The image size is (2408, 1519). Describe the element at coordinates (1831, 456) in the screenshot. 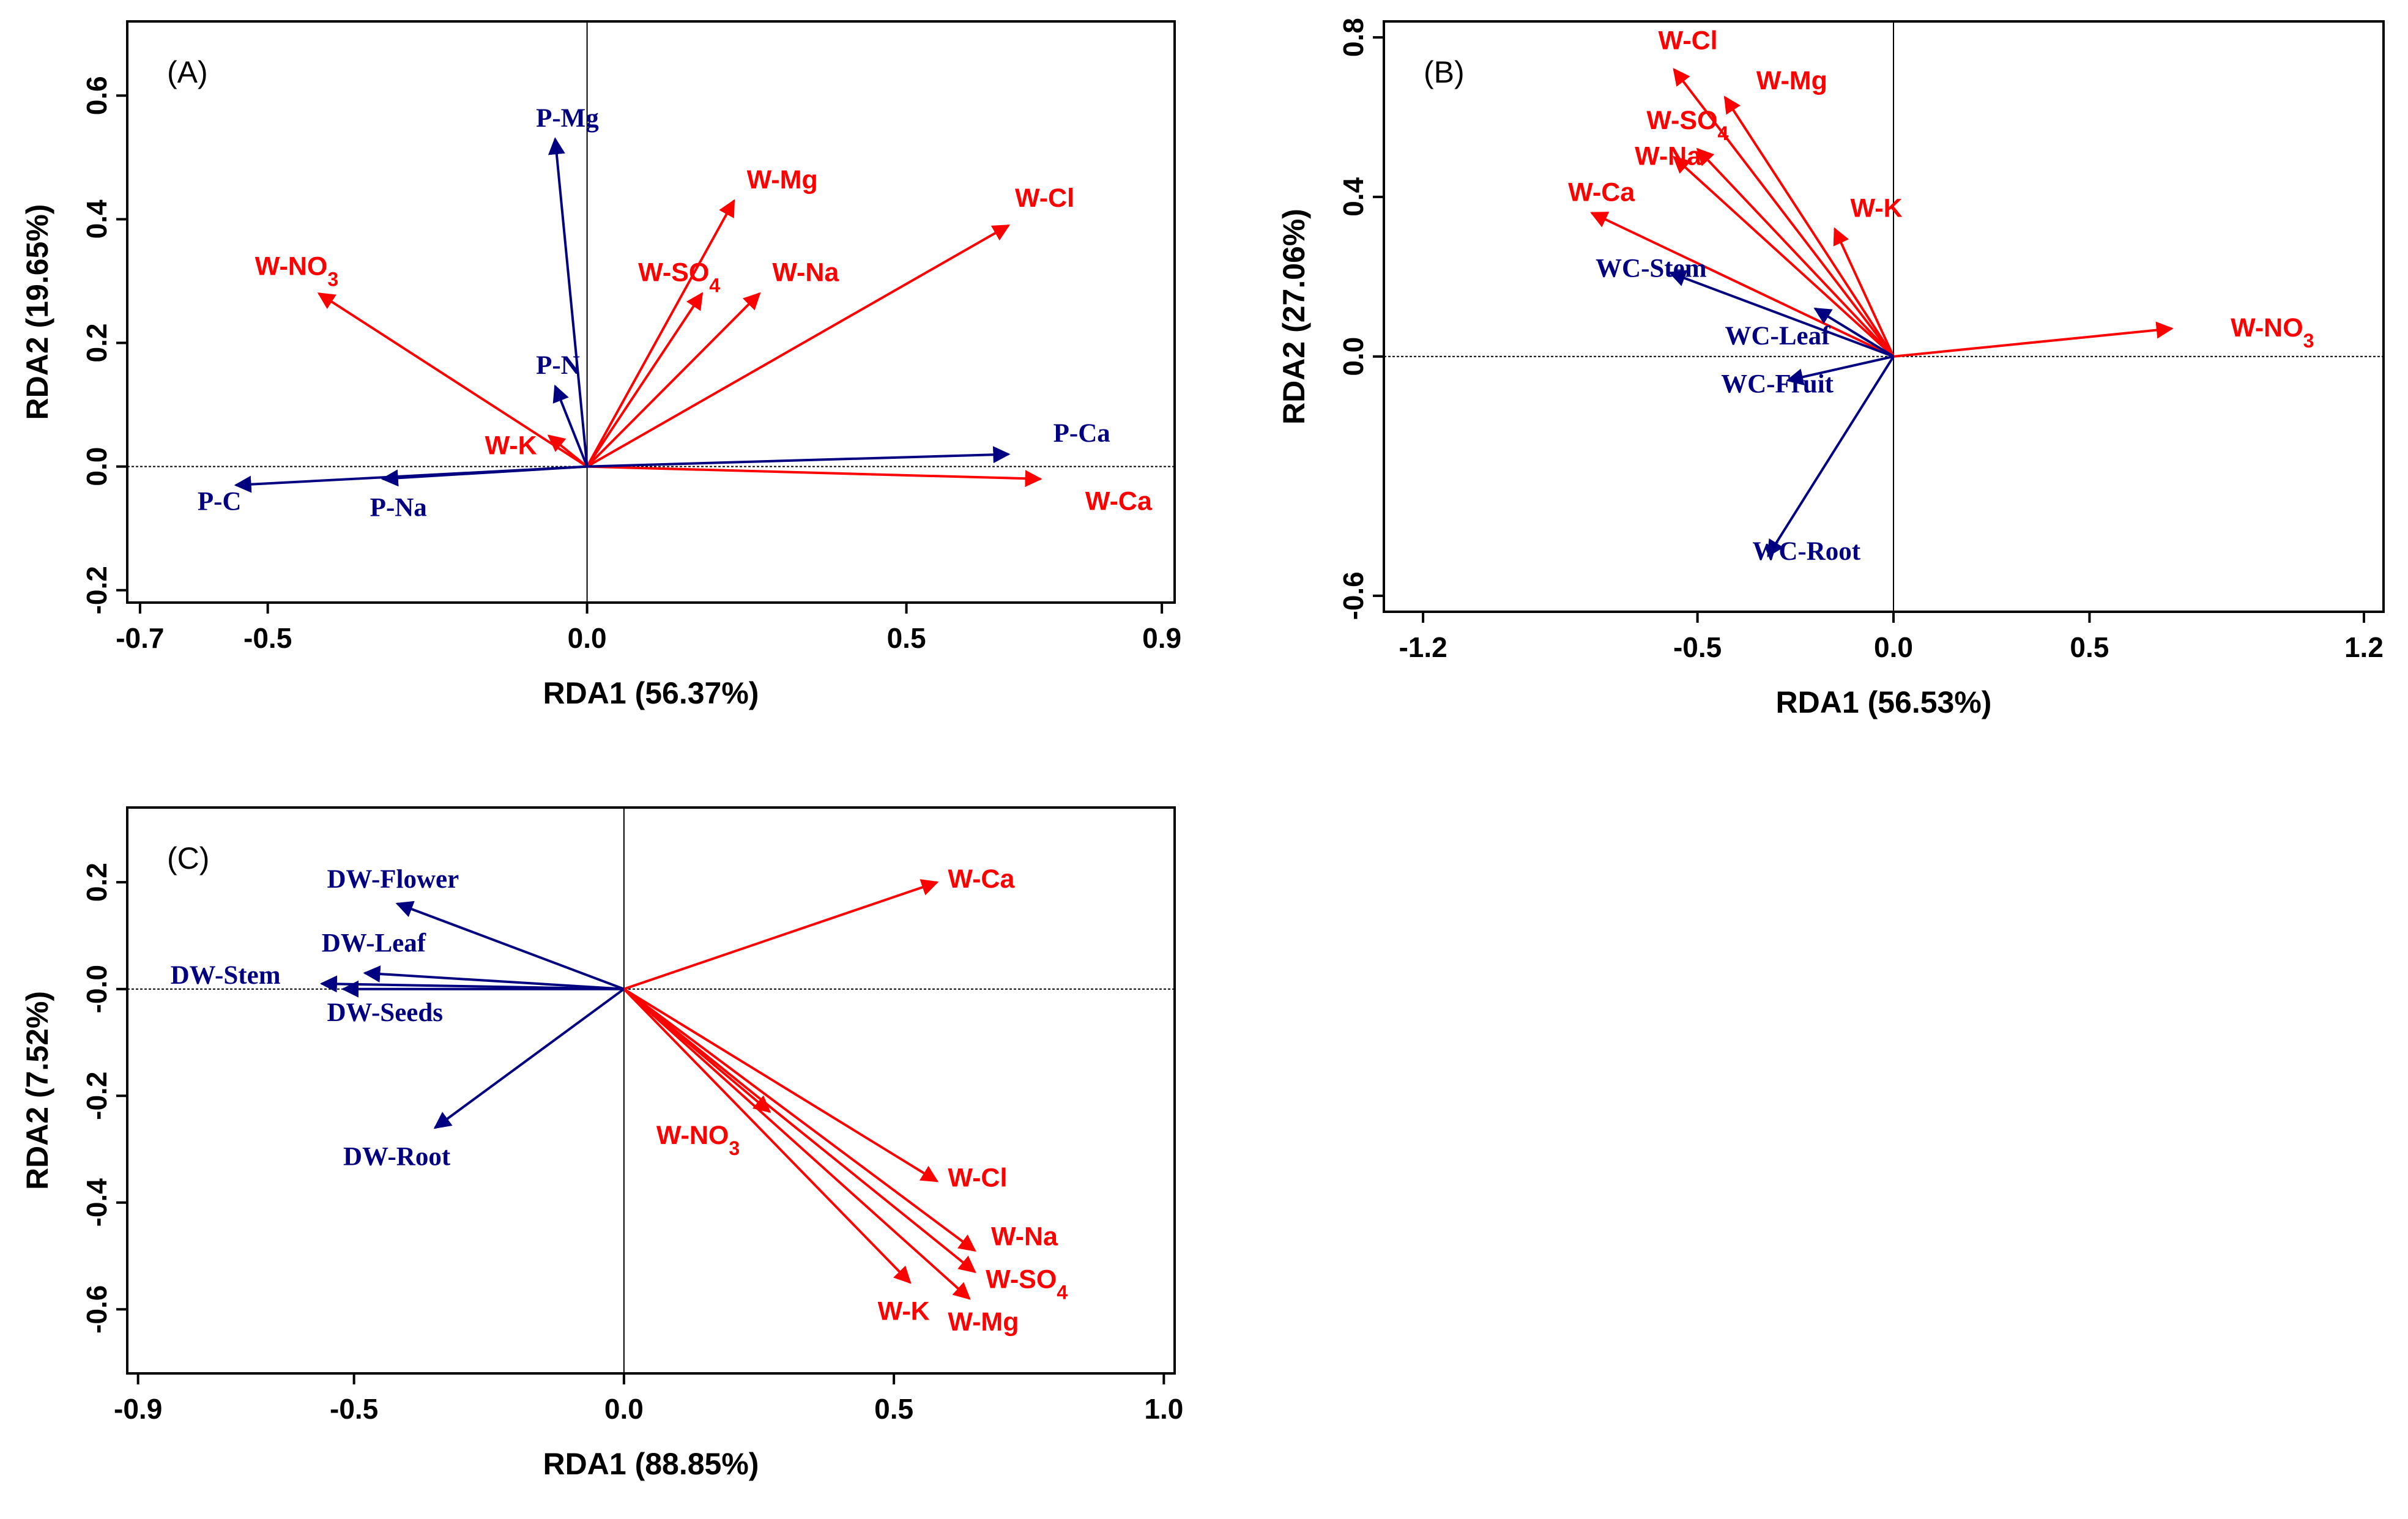

I see `vector-wc-root` at that location.